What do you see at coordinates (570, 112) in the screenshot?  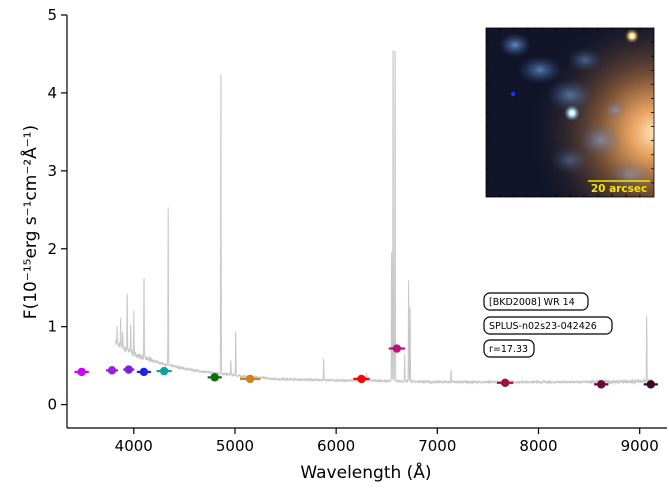 I see `galaxy-image-inset: 20 arcsec` at bounding box center [570, 112].